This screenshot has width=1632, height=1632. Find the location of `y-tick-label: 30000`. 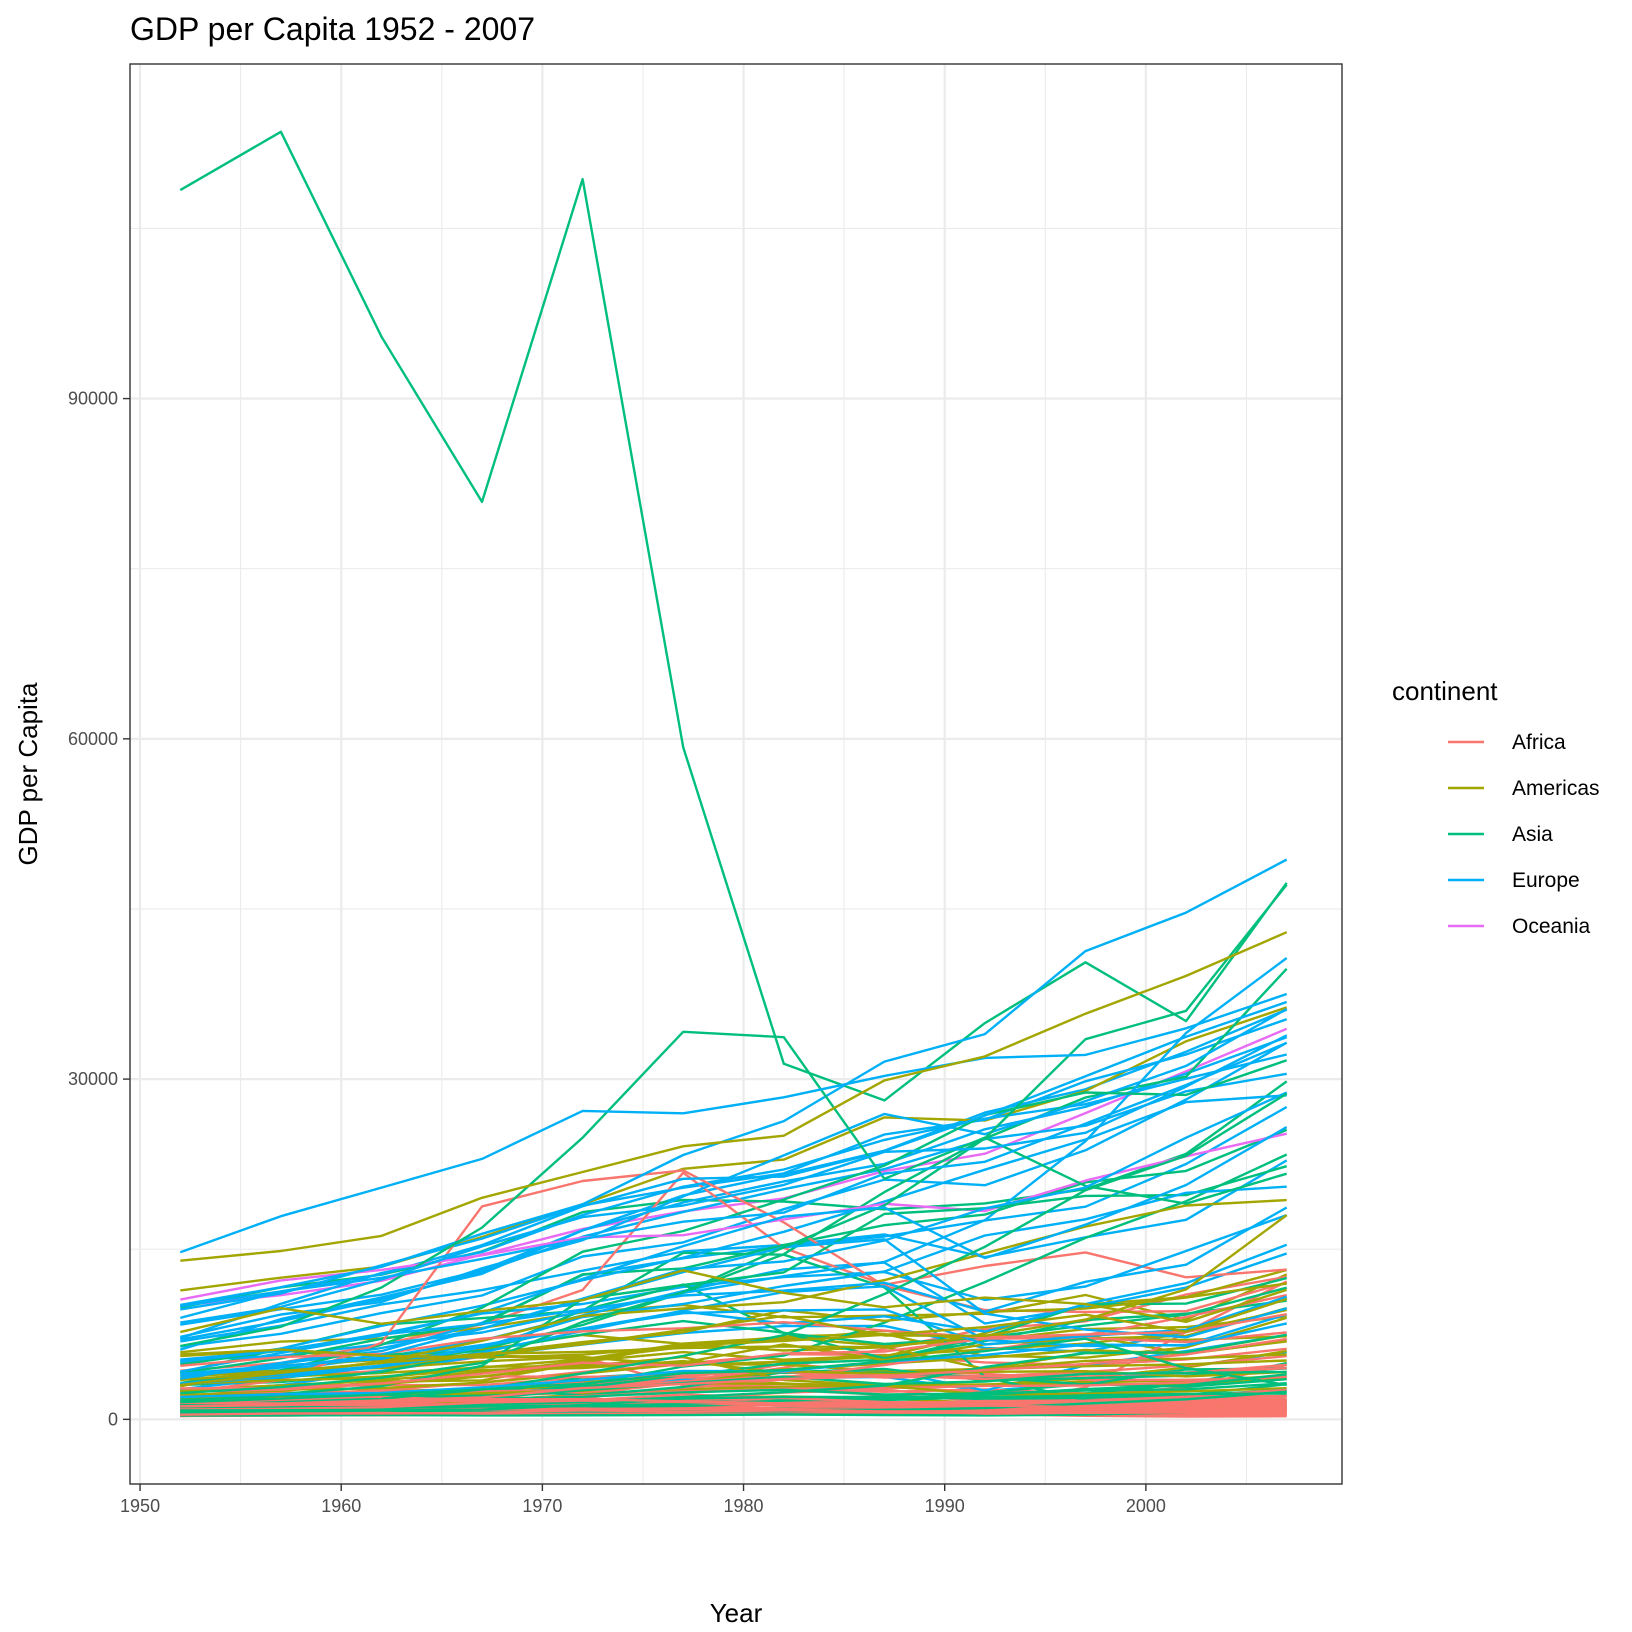

y-tick-label: 30000 is located at coordinates (93, 1079).